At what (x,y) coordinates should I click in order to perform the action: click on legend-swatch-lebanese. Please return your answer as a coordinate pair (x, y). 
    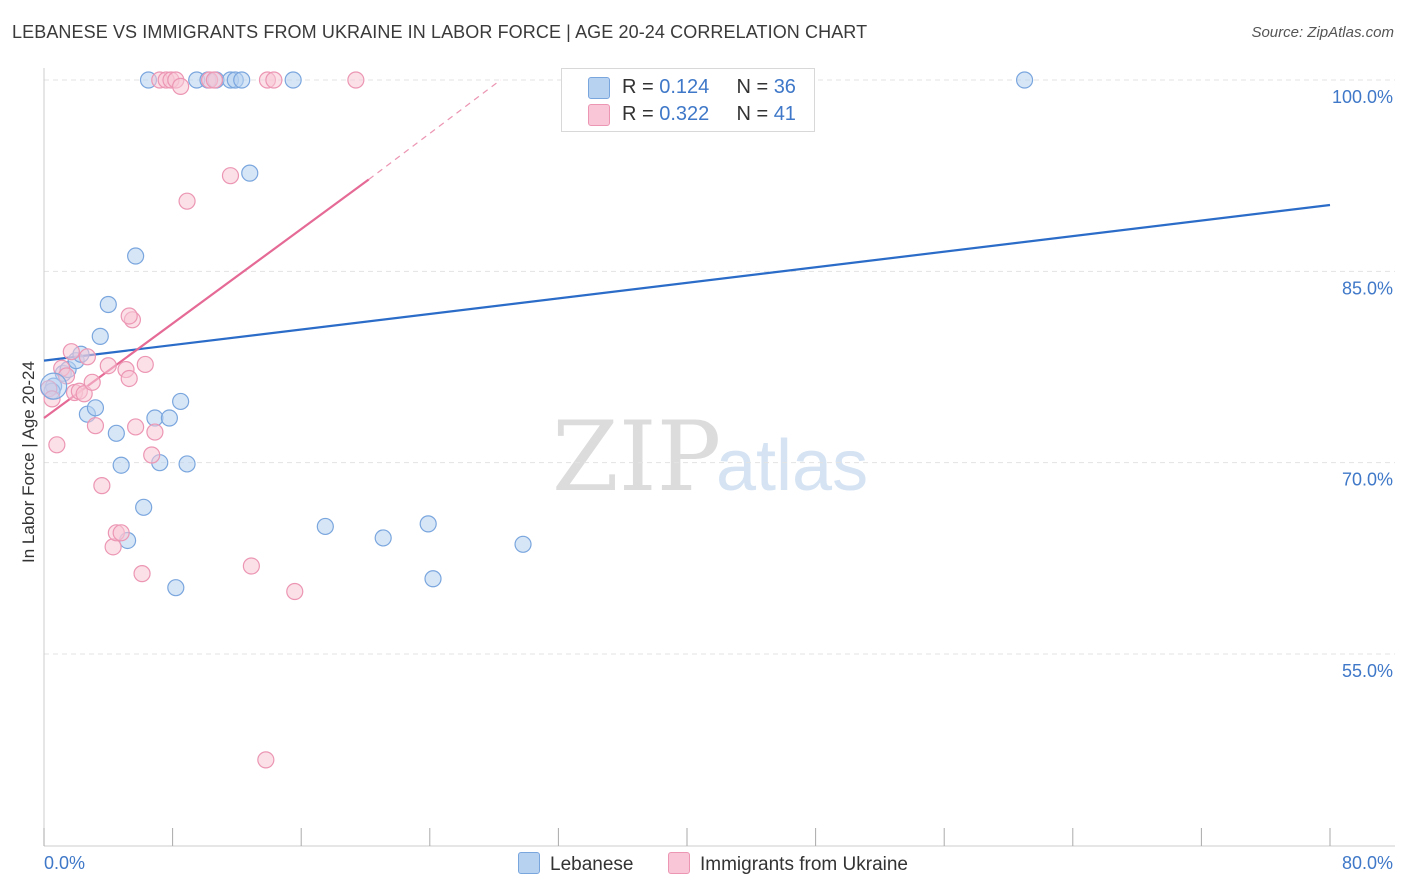
    Looking at the image, I should click on (599, 88).